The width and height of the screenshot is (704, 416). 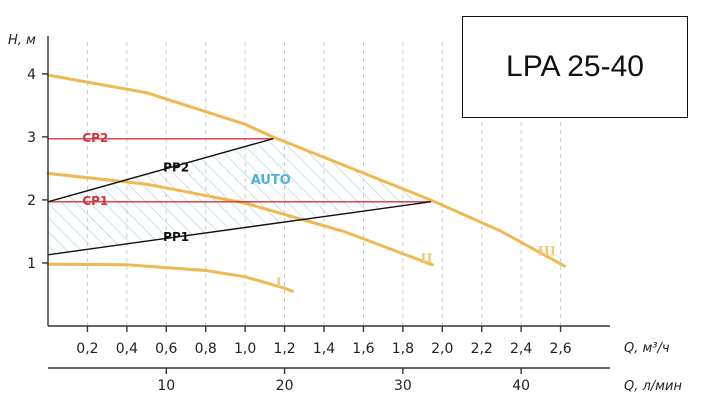 I want to click on x-tick-label-10: 2,2, so click(x=482, y=349).